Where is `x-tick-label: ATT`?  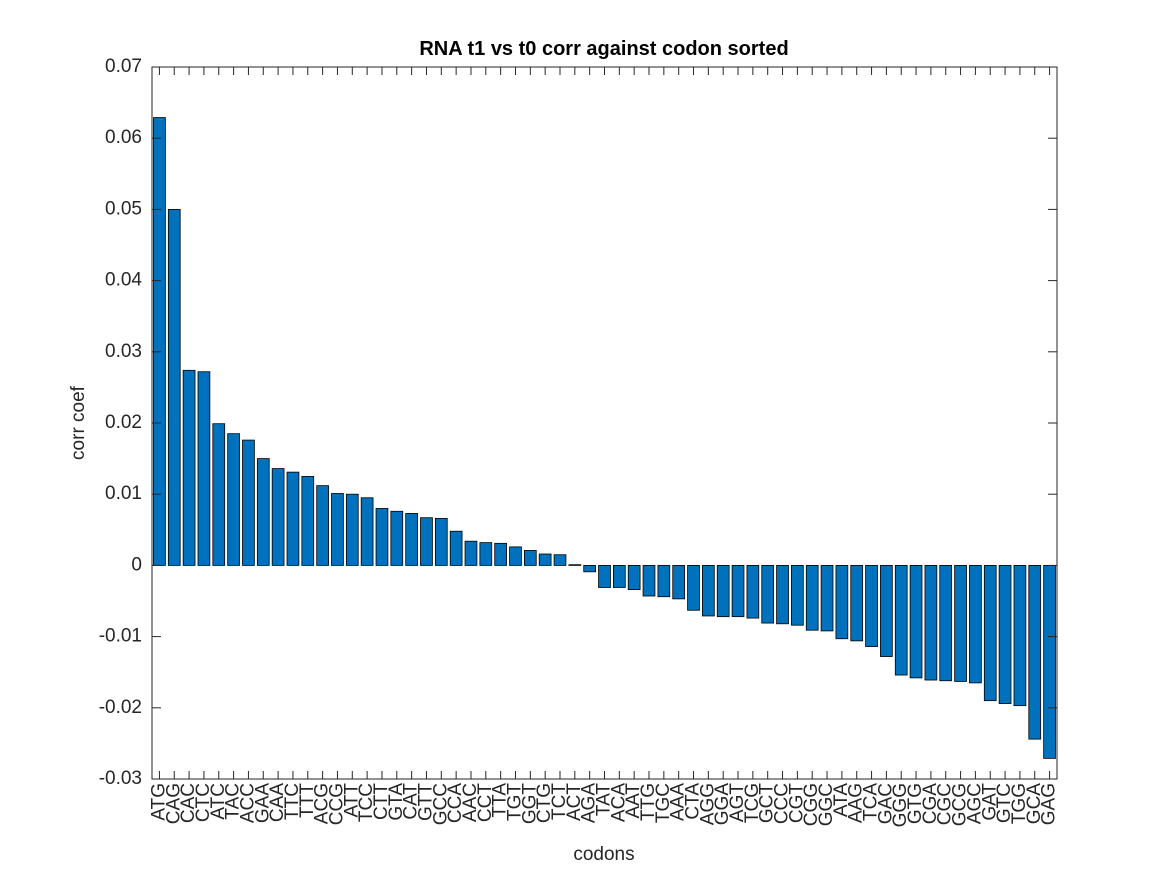
x-tick-label: ATT is located at coordinates (351, 800).